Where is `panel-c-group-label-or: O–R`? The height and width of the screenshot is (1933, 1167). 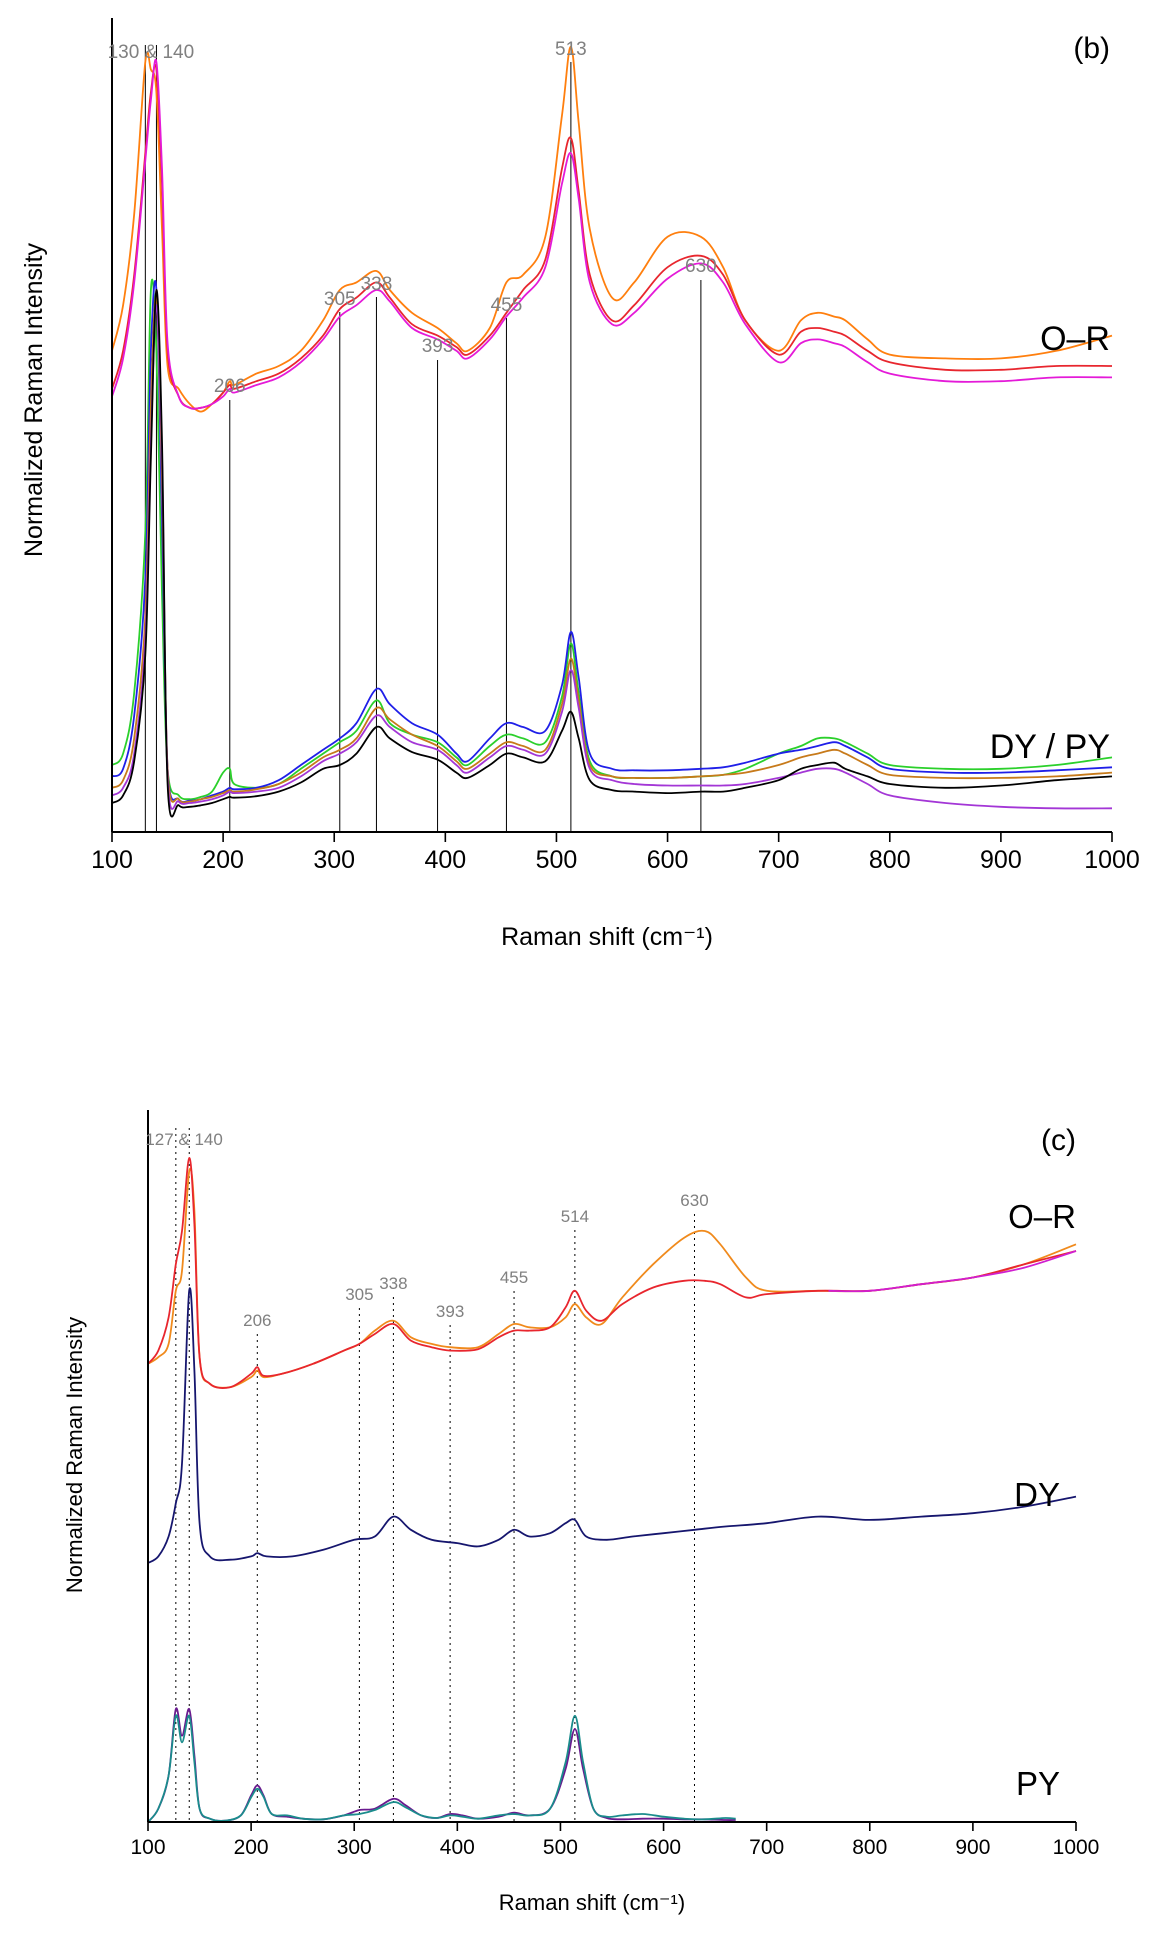
panel-c-group-label-or: O–R is located at coordinates (1042, 1216).